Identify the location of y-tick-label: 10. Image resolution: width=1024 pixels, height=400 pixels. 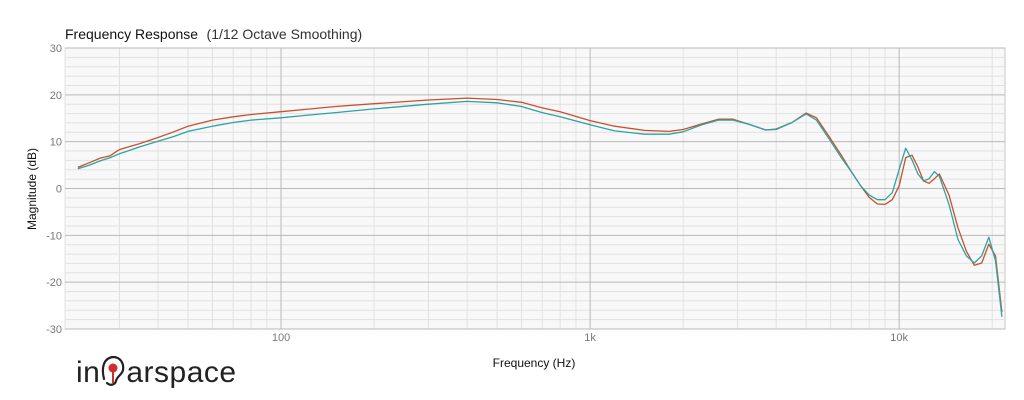
(56, 143).